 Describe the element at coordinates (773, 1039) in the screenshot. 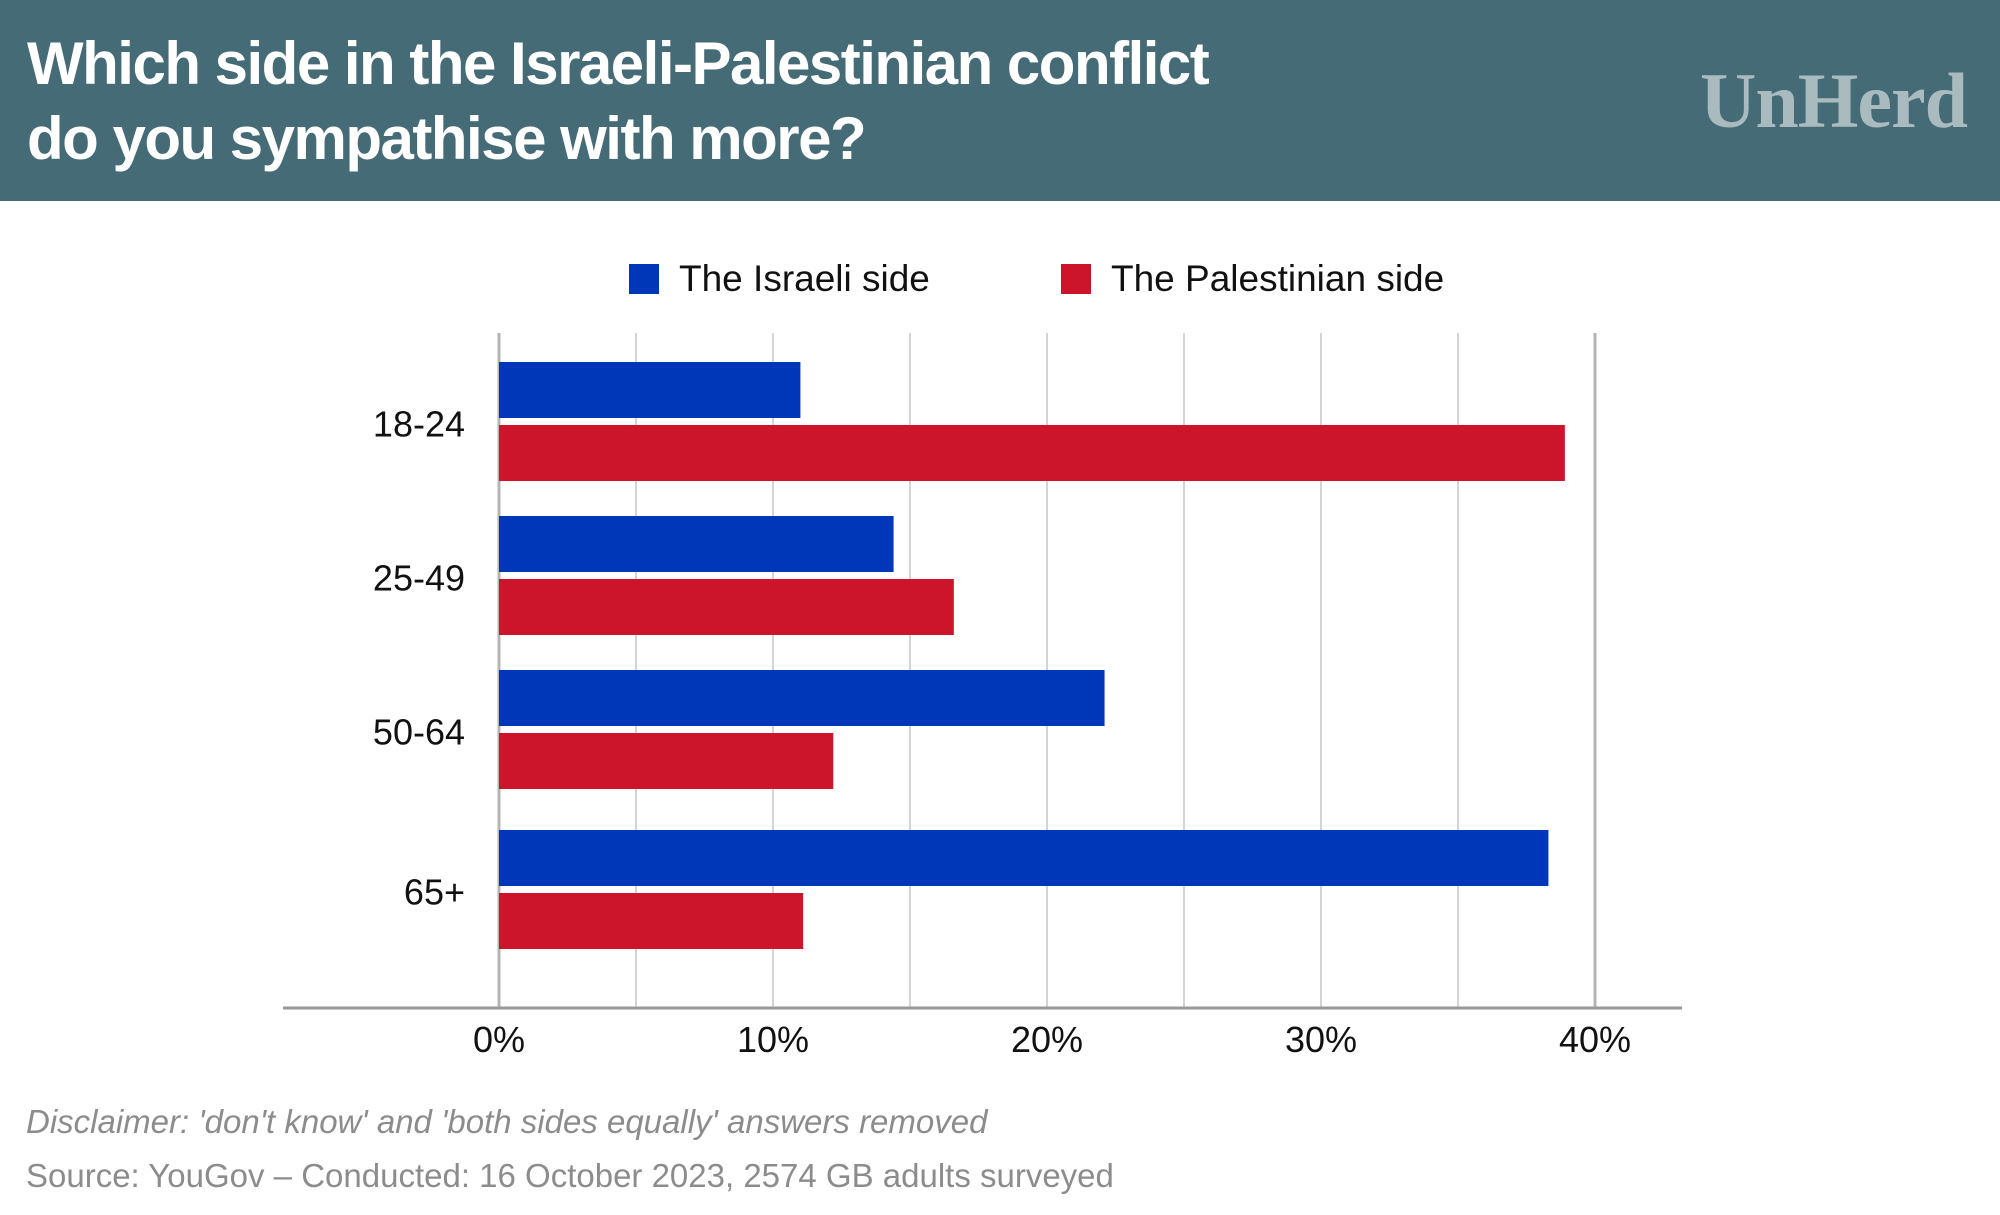

I see `x-tick-label: 10%` at that location.